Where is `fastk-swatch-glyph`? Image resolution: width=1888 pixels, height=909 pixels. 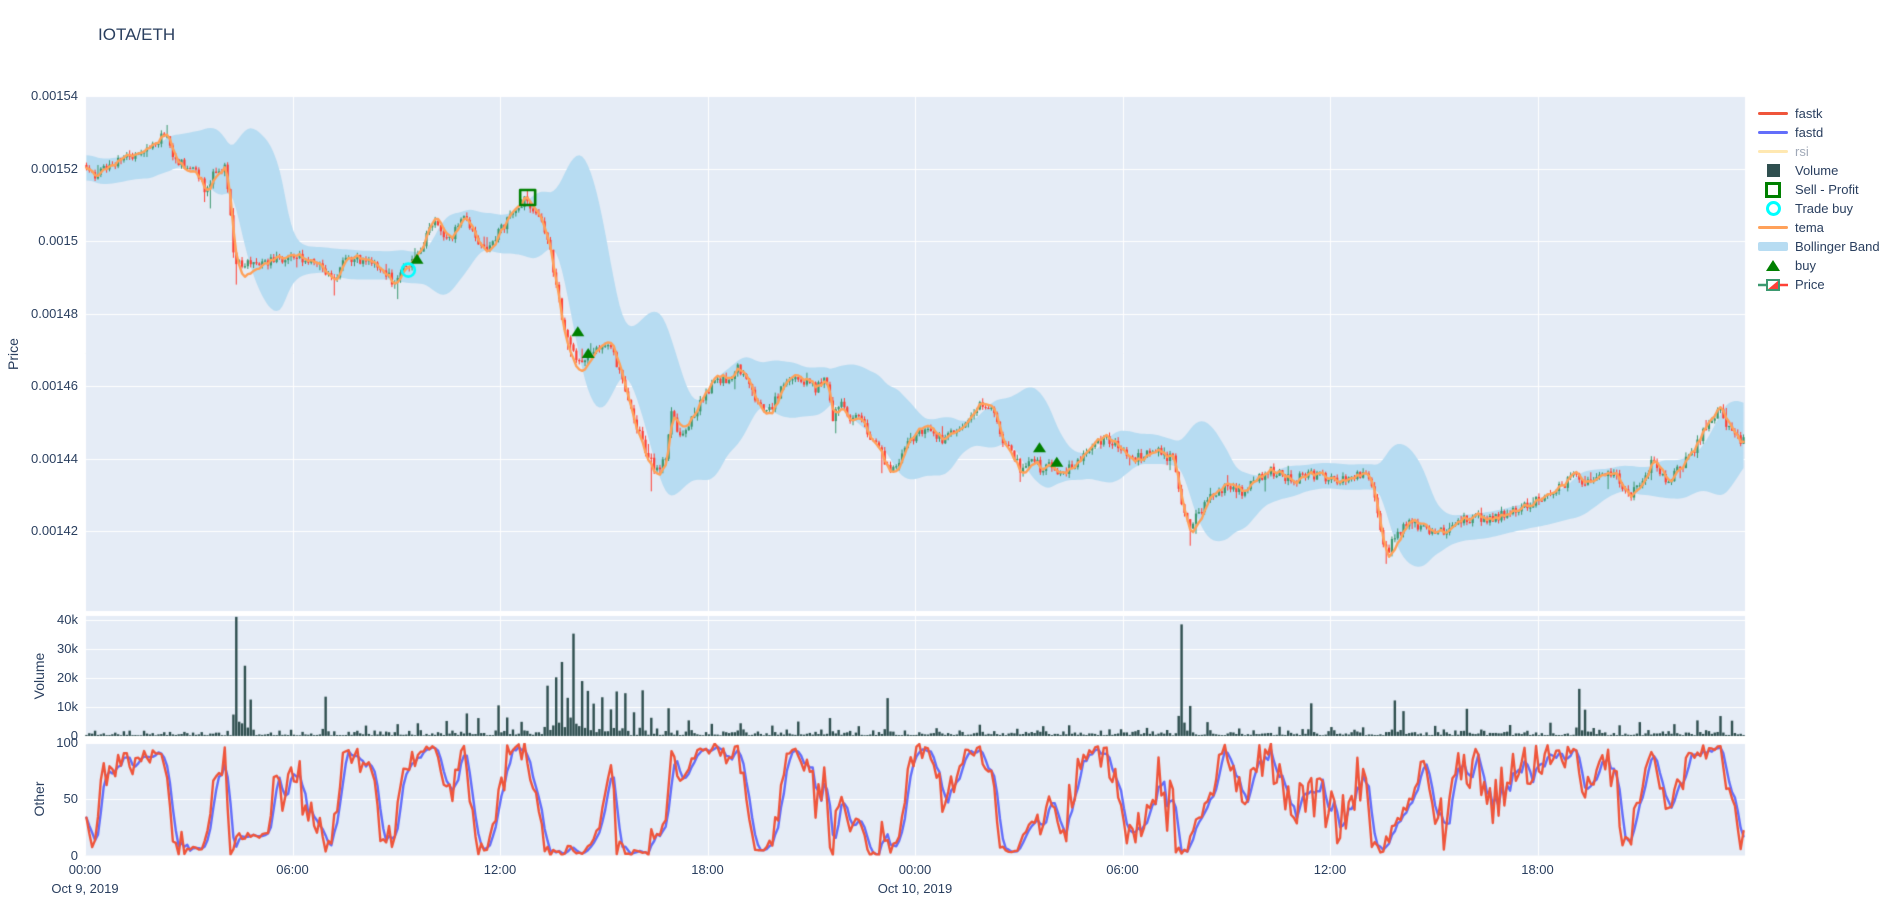
fastk-swatch-glyph is located at coordinates (1773, 113).